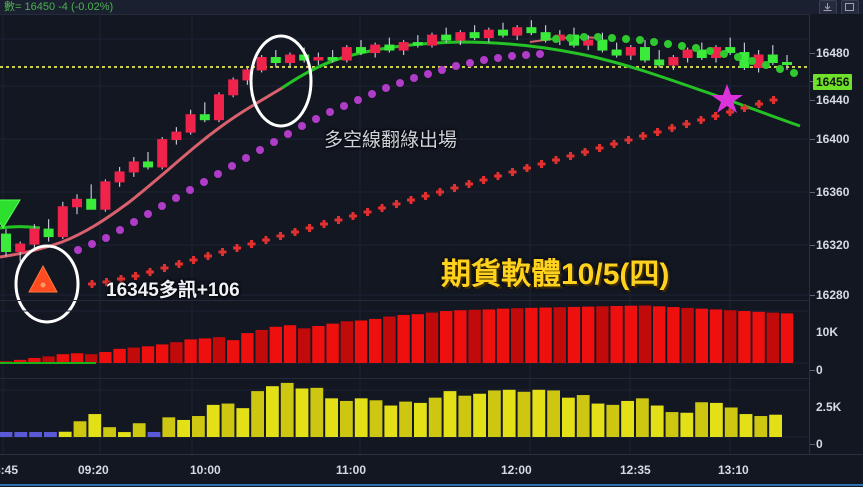 The height and width of the screenshot is (487, 863). I want to click on volume2-tick-25k: 2.5K, so click(829, 407).